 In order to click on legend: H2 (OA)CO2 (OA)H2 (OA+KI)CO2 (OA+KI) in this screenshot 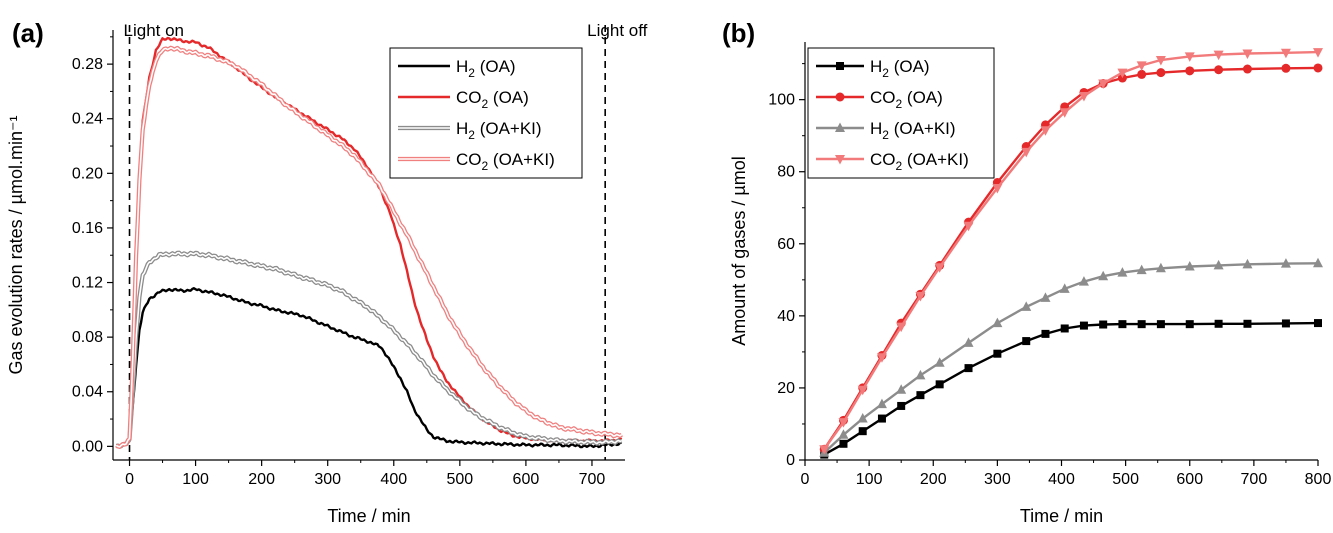, I will do `click(486, 113)`.